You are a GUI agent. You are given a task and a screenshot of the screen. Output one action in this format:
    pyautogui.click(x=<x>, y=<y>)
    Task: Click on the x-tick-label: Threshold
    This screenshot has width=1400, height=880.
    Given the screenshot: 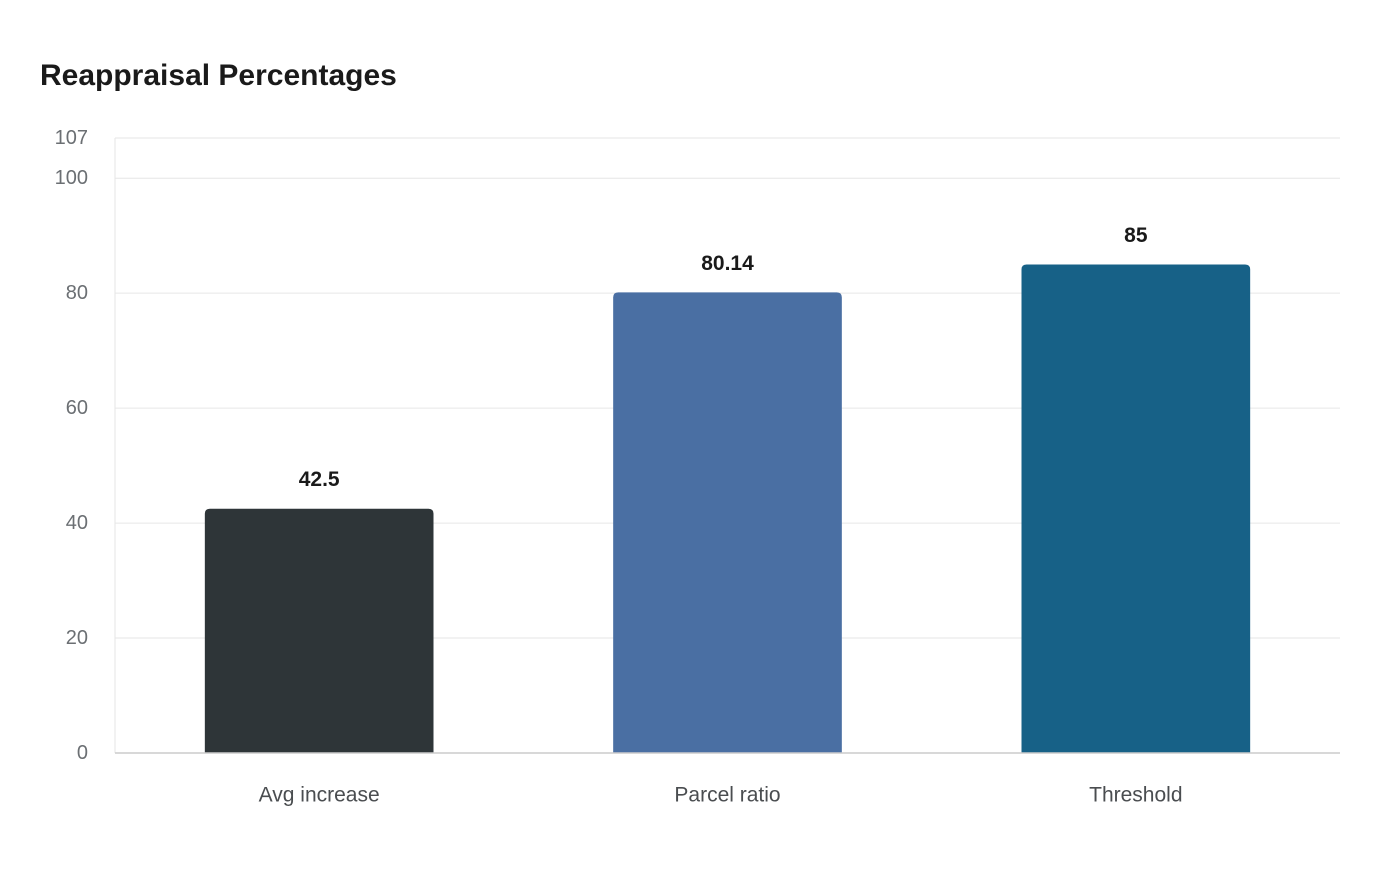 What is the action you would take?
    pyautogui.click(x=1135, y=795)
    